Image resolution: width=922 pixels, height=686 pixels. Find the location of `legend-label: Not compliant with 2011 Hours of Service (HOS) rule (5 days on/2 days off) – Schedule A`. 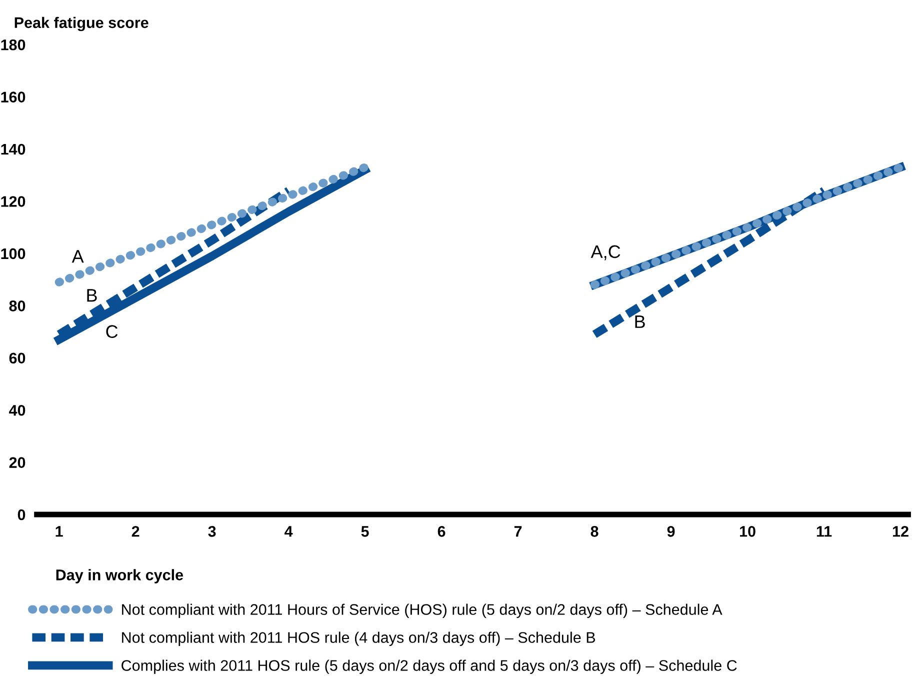

legend-label: Not compliant with 2011 Hours of Service (HOS) rule (5 days on/2 days off) – Schedule A is located at coordinates (422, 611).